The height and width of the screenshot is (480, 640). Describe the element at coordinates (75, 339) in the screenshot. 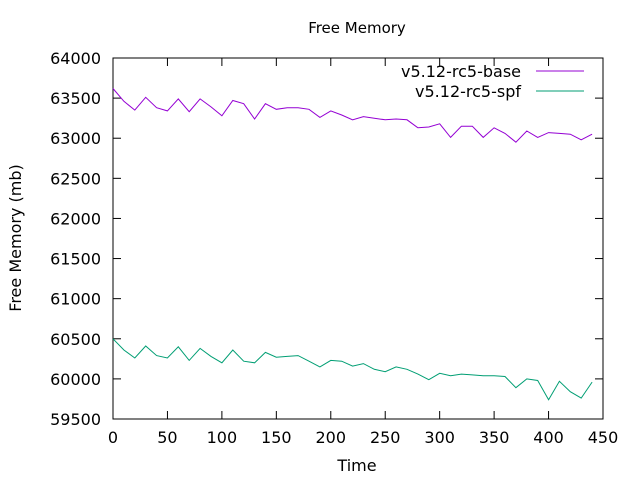

I see `y-tick-label: 60500` at that location.